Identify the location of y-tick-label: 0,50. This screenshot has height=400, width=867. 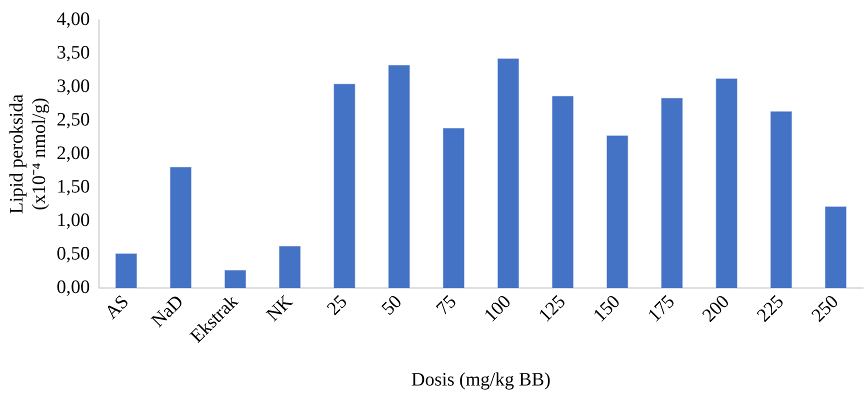
(73, 254).